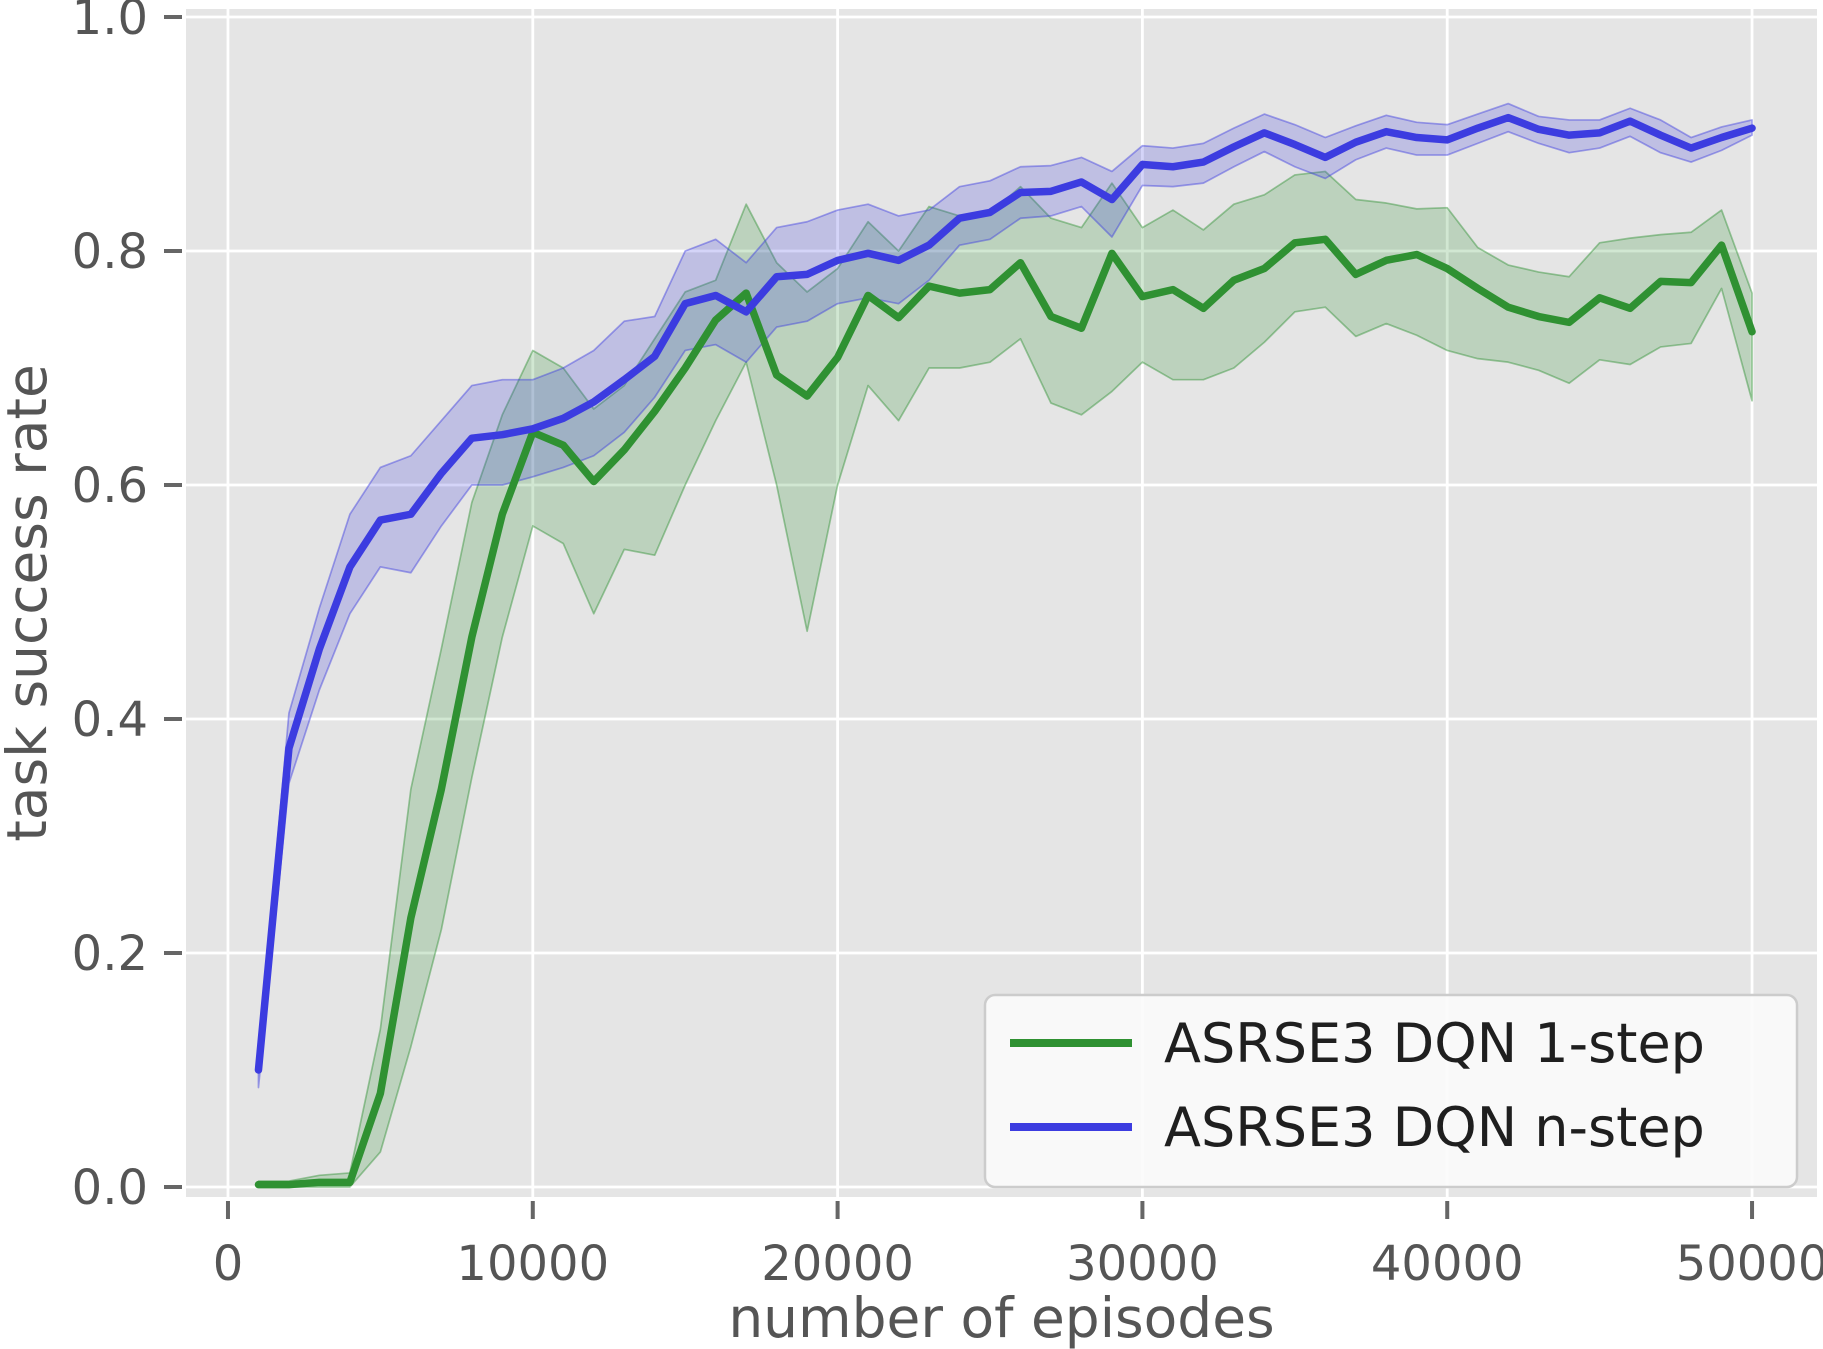 This screenshot has height=1349, width=1823. I want to click on y-tick-label: 0.8, so click(110, 252).